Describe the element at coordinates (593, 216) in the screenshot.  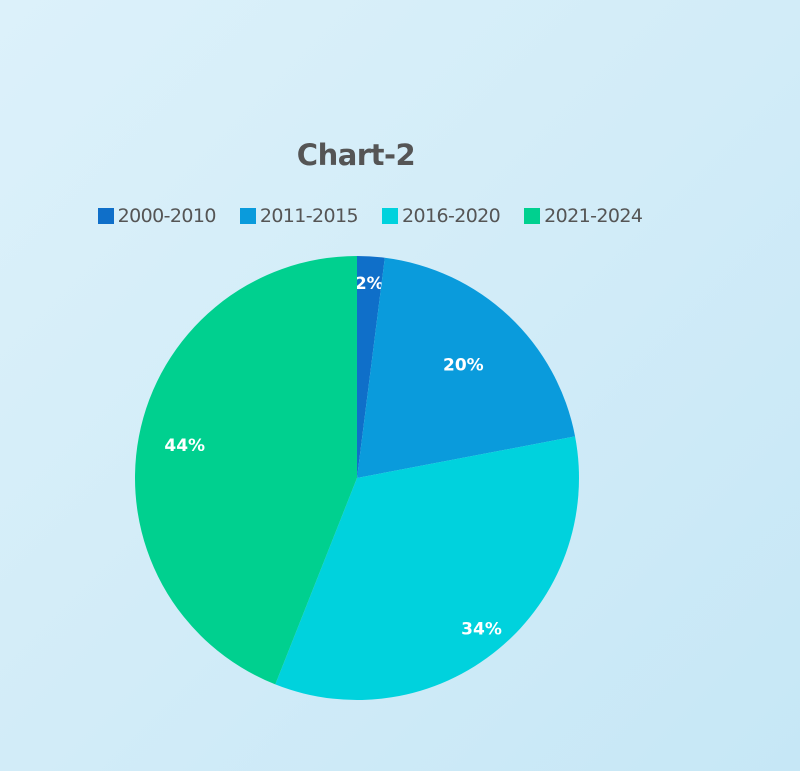
I see `legend-label: 2021-2024` at that location.